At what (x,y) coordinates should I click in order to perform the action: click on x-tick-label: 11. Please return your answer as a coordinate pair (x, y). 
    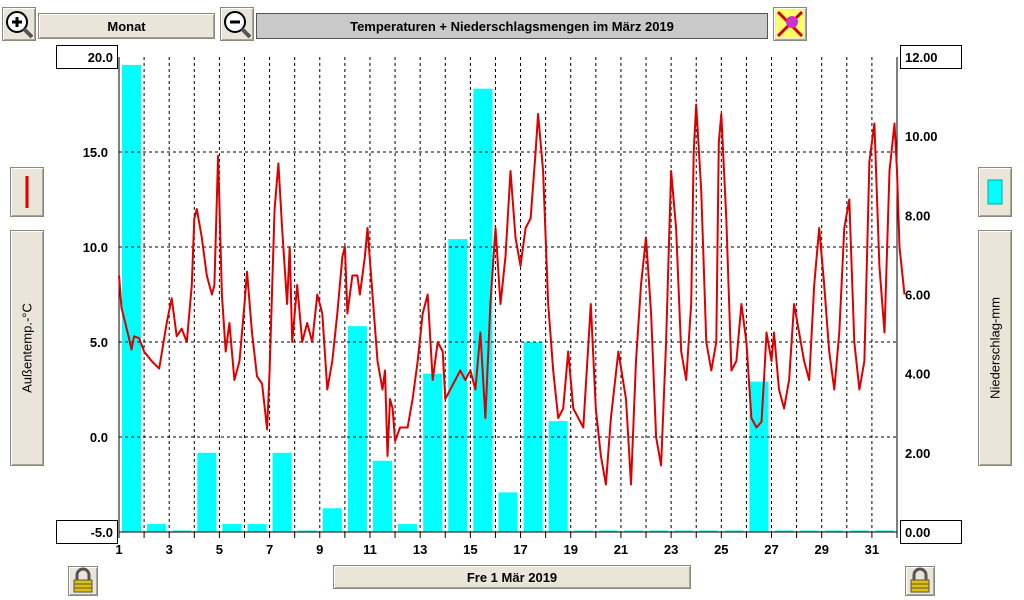
    Looking at the image, I should click on (370, 549).